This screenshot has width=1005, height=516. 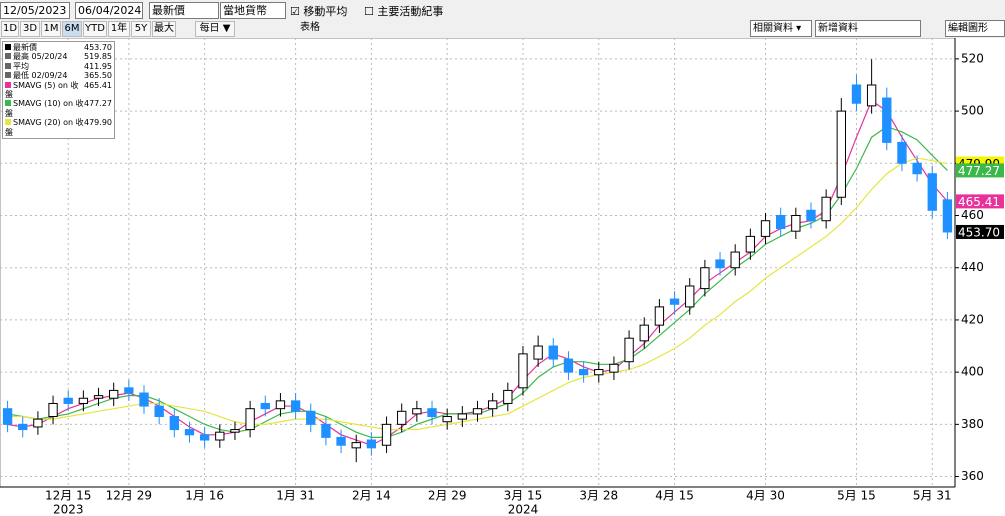 What do you see at coordinates (253, 10) in the screenshot?
I see `currency: 當地貨幣` at bounding box center [253, 10].